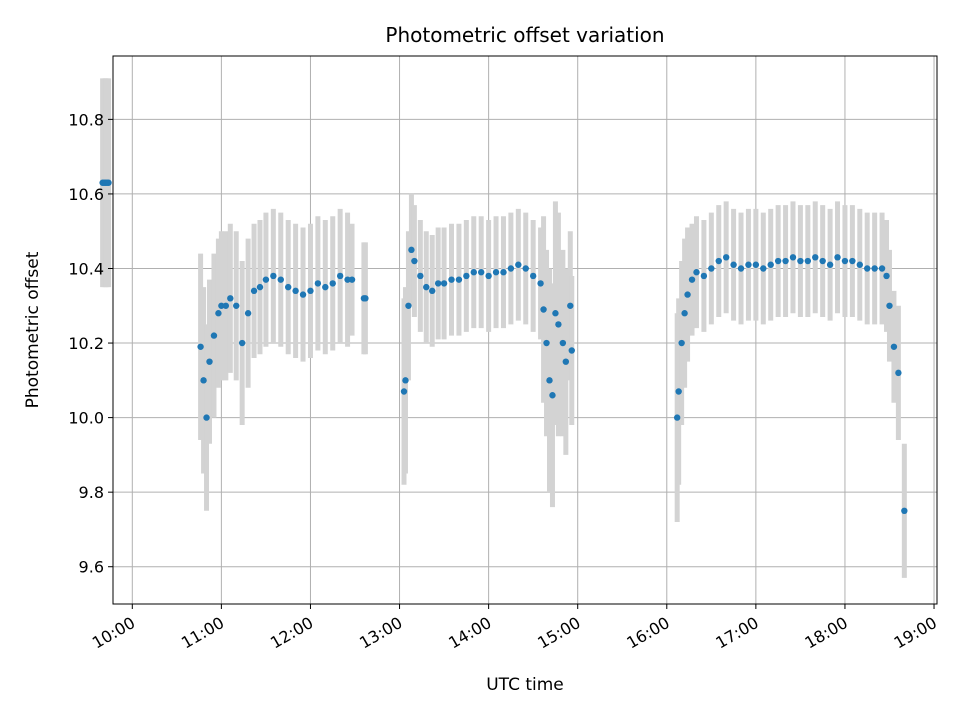 The height and width of the screenshot is (720, 960). Describe the element at coordinates (33, 329) in the screenshot. I see `y-axis-label: Photometric offset` at that location.